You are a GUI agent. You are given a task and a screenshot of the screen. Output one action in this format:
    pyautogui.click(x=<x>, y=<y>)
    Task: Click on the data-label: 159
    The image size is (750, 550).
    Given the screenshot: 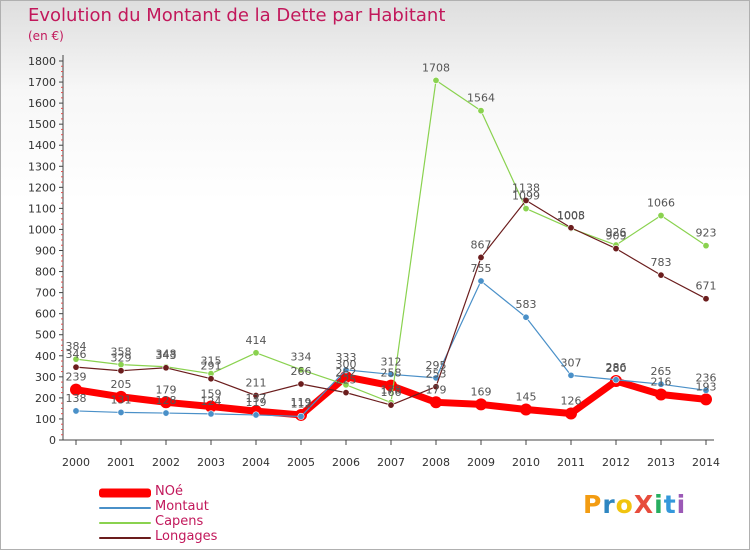 What is the action you would take?
    pyautogui.click(x=211, y=394)
    